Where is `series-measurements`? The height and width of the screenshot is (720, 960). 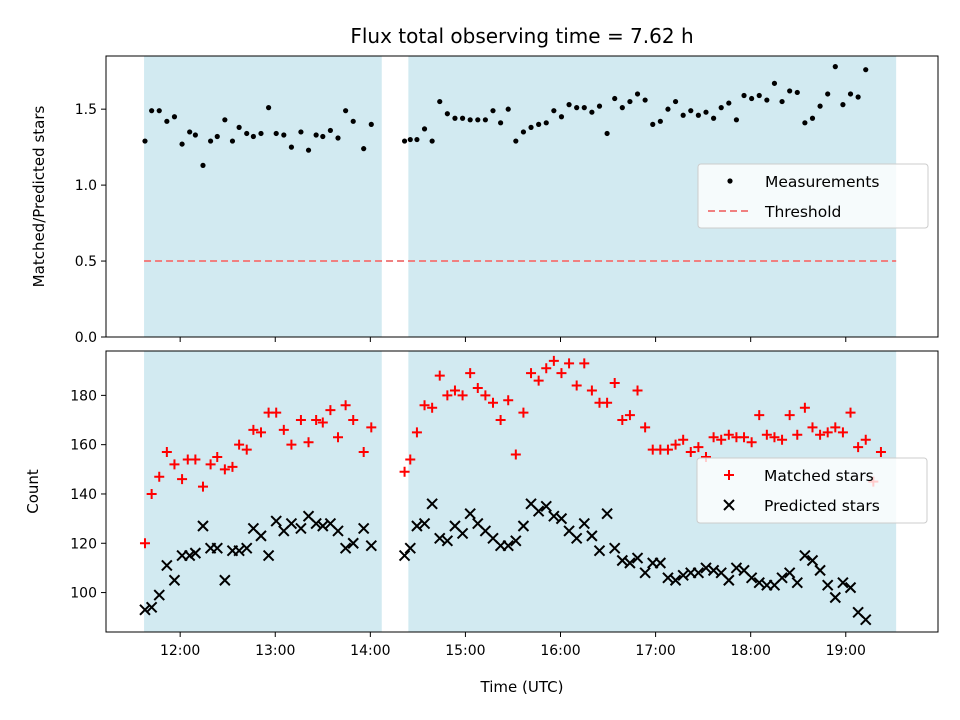
series-measurements is located at coordinates (505, 116).